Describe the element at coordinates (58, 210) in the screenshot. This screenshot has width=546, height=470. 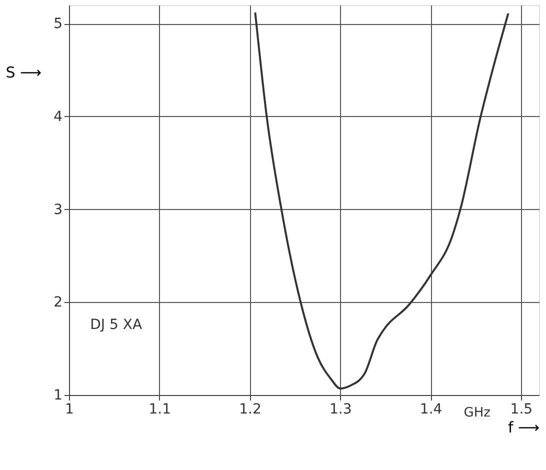
I see `y-tick-label: 3` at that location.